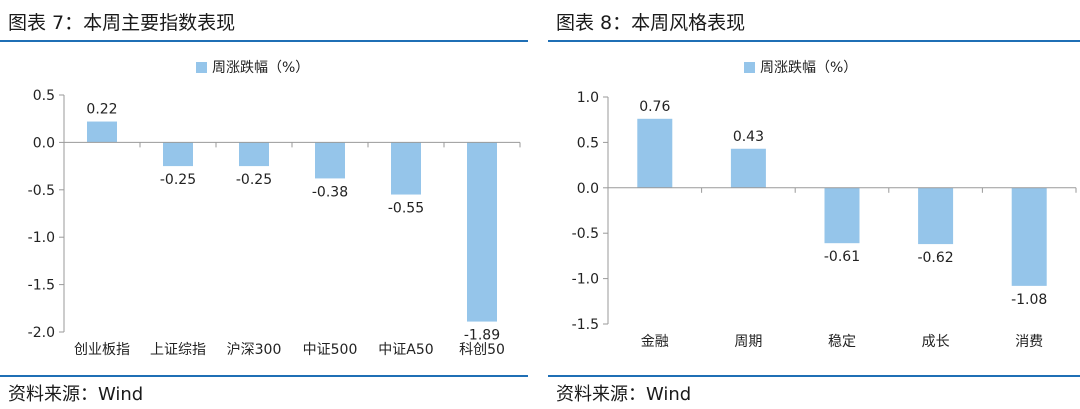 This screenshot has height=409, width=1080. Describe the element at coordinates (330, 192) in the screenshot. I see `data-label: -0.38` at that location.